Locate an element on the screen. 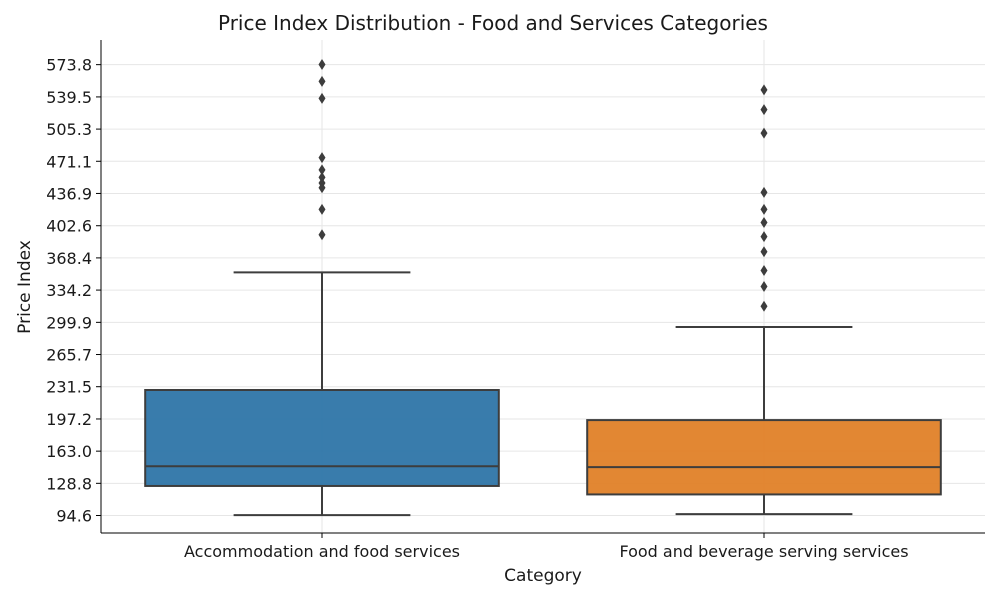  y-tick-label: 334.2 is located at coordinates (69, 290).